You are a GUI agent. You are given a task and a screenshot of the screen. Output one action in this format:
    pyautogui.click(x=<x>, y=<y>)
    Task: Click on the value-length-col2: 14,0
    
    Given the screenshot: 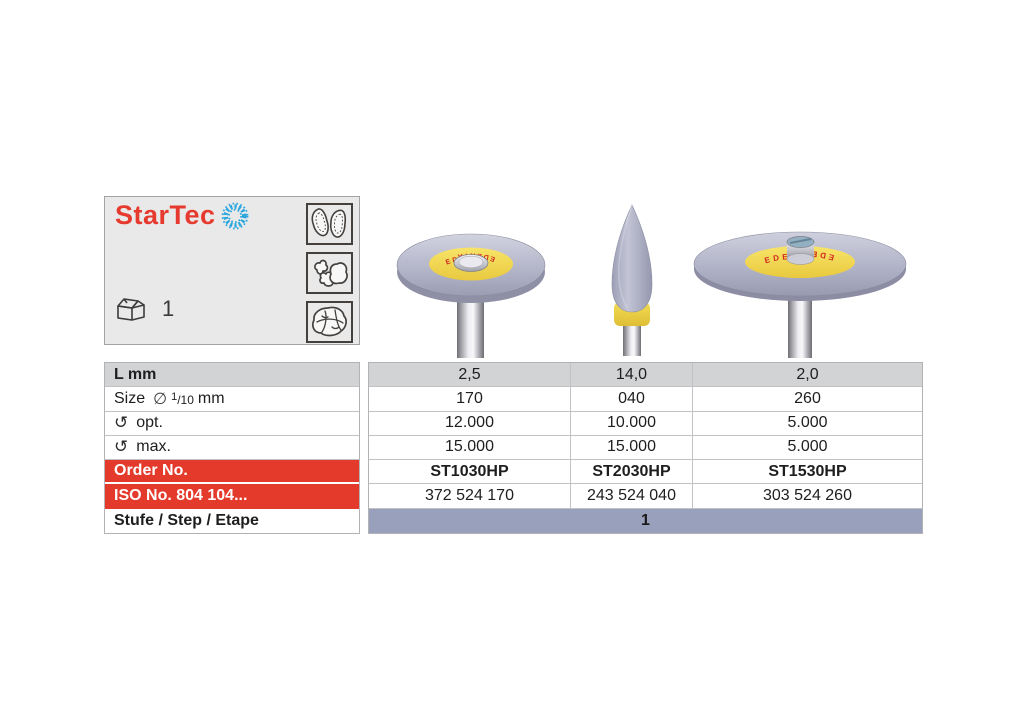 What is the action you would take?
    pyautogui.click(x=632, y=375)
    